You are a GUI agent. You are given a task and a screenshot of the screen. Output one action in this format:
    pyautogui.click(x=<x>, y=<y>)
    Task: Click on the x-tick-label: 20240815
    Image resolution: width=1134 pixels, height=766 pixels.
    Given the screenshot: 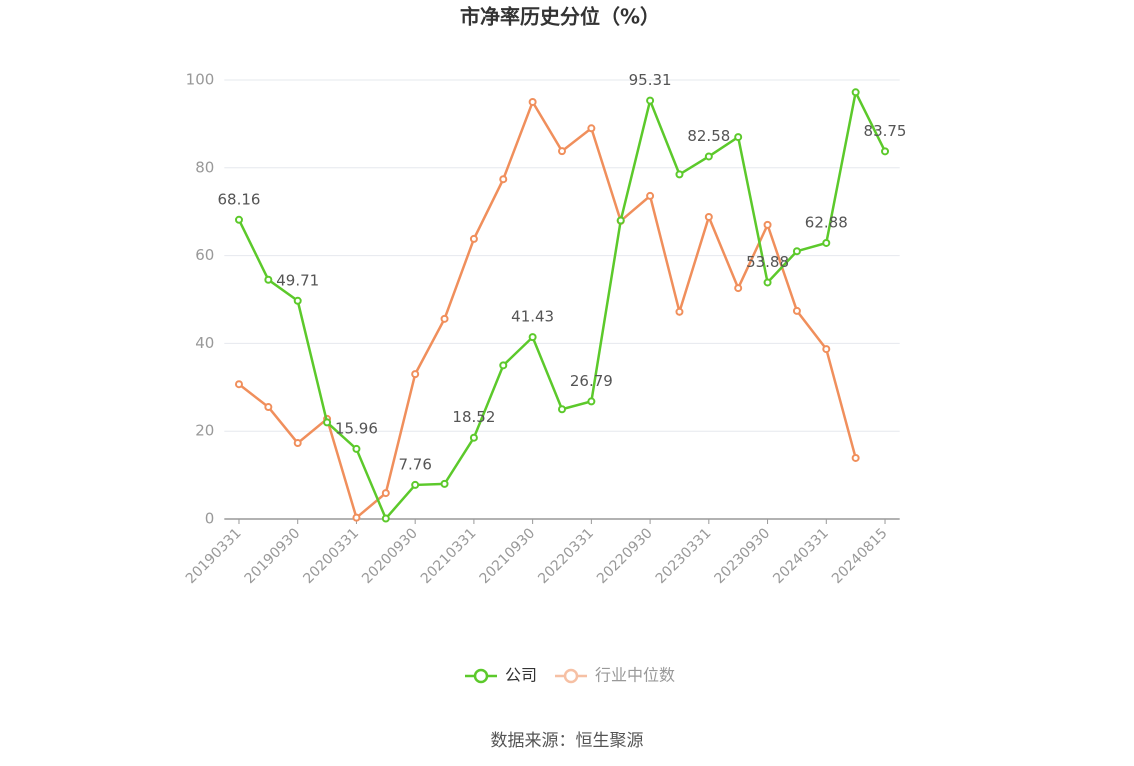 What is the action you would take?
    pyautogui.click(x=860, y=556)
    